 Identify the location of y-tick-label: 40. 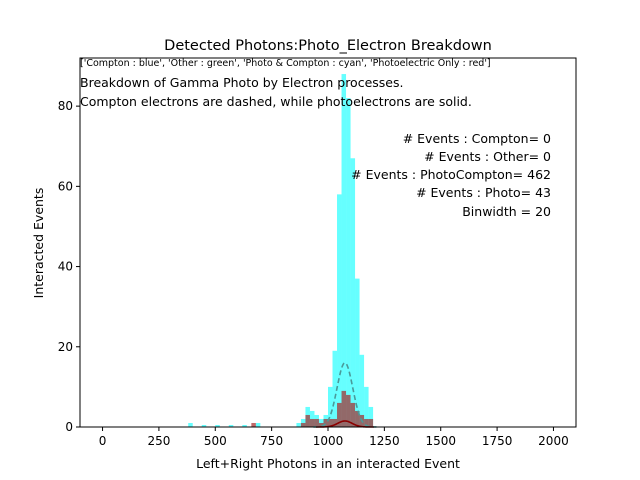
(65, 267).